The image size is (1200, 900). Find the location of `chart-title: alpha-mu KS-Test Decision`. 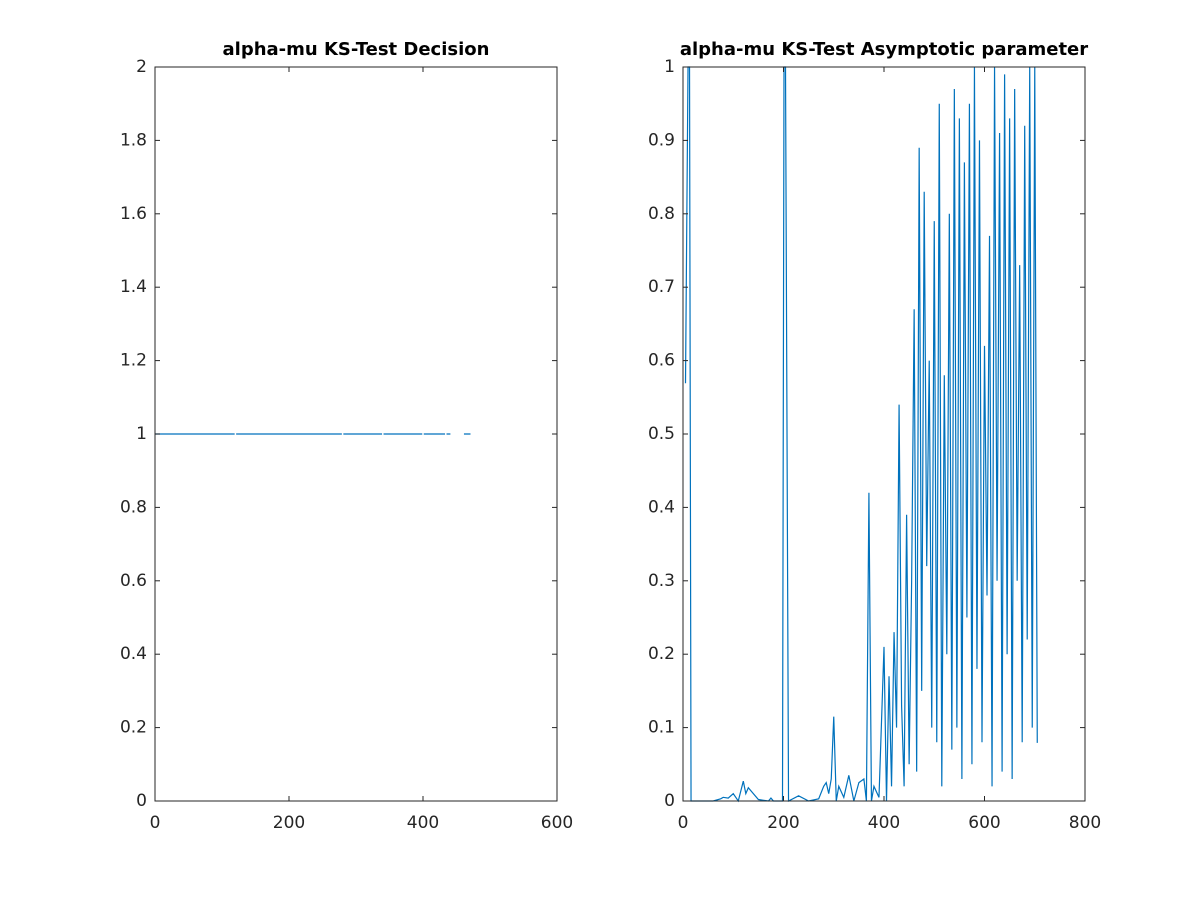

chart-title: alpha-mu KS-Test Decision is located at coordinates (356, 49).